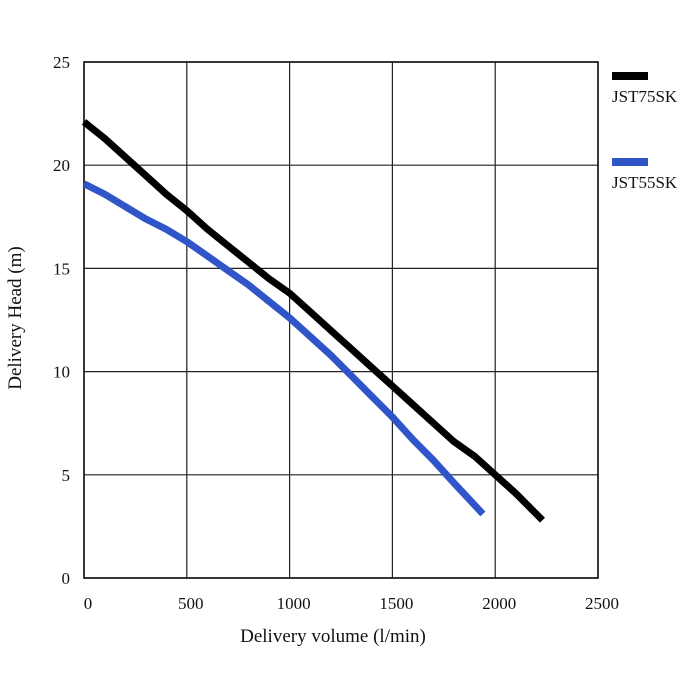 Image resolution: width=700 pixels, height=700 pixels. Describe the element at coordinates (645, 132) in the screenshot. I see `legend: JST75SK JST55SK` at that location.